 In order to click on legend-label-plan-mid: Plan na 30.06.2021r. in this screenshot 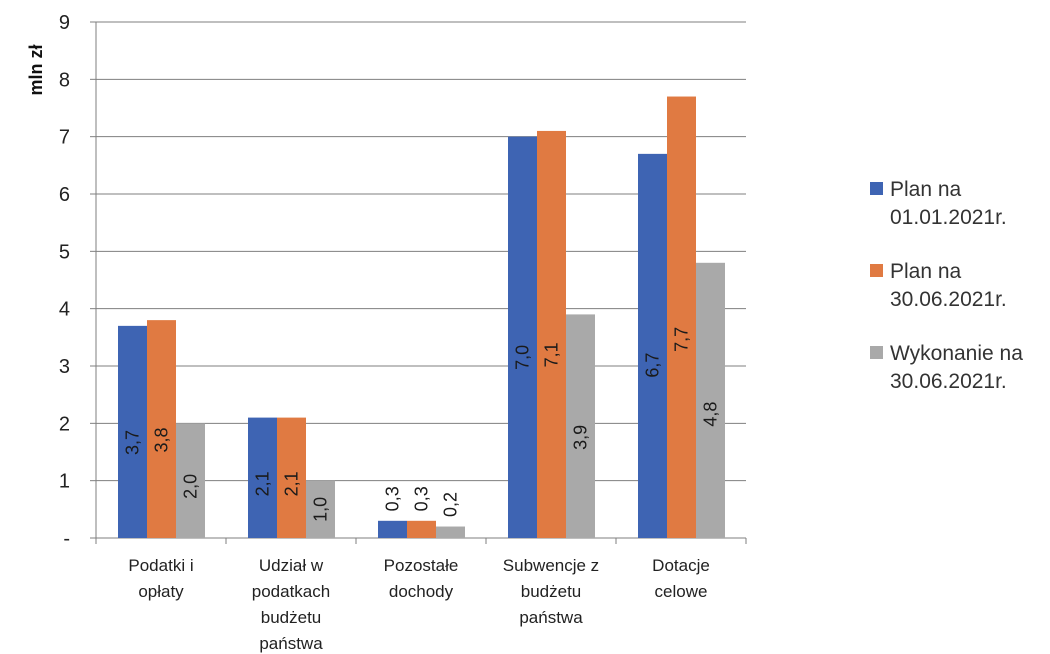, I will do `click(948, 285)`.